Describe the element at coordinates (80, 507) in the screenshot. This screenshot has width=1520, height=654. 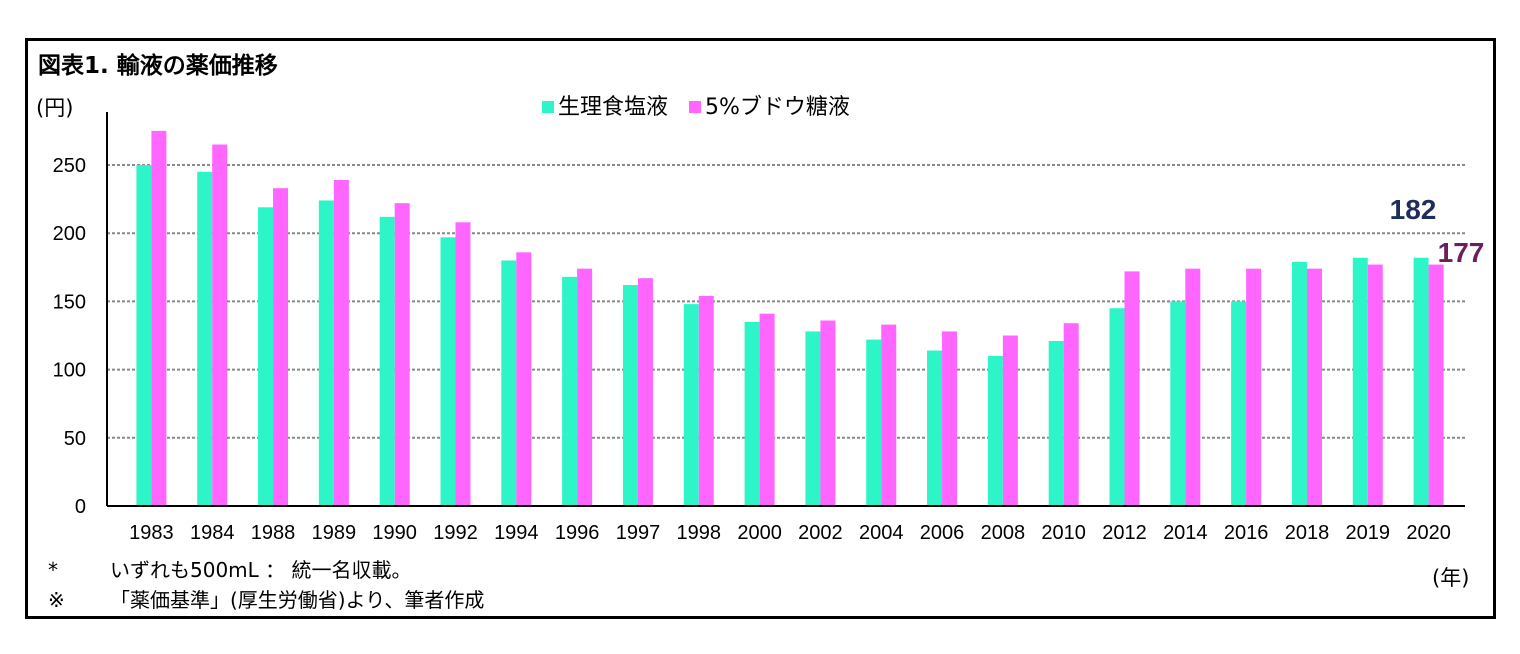
I see `y-tick-label: 0` at that location.